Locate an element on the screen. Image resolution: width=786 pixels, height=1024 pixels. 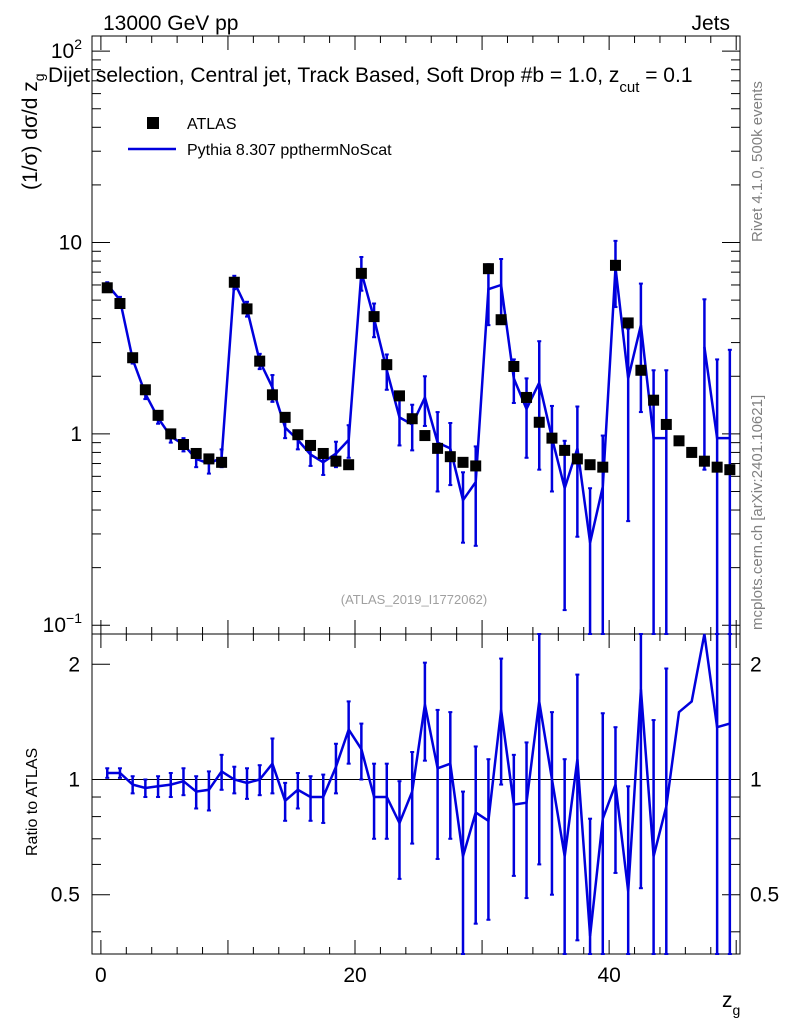
y-tick-label-ratio-right: 1 is located at coordinates (756, 780).